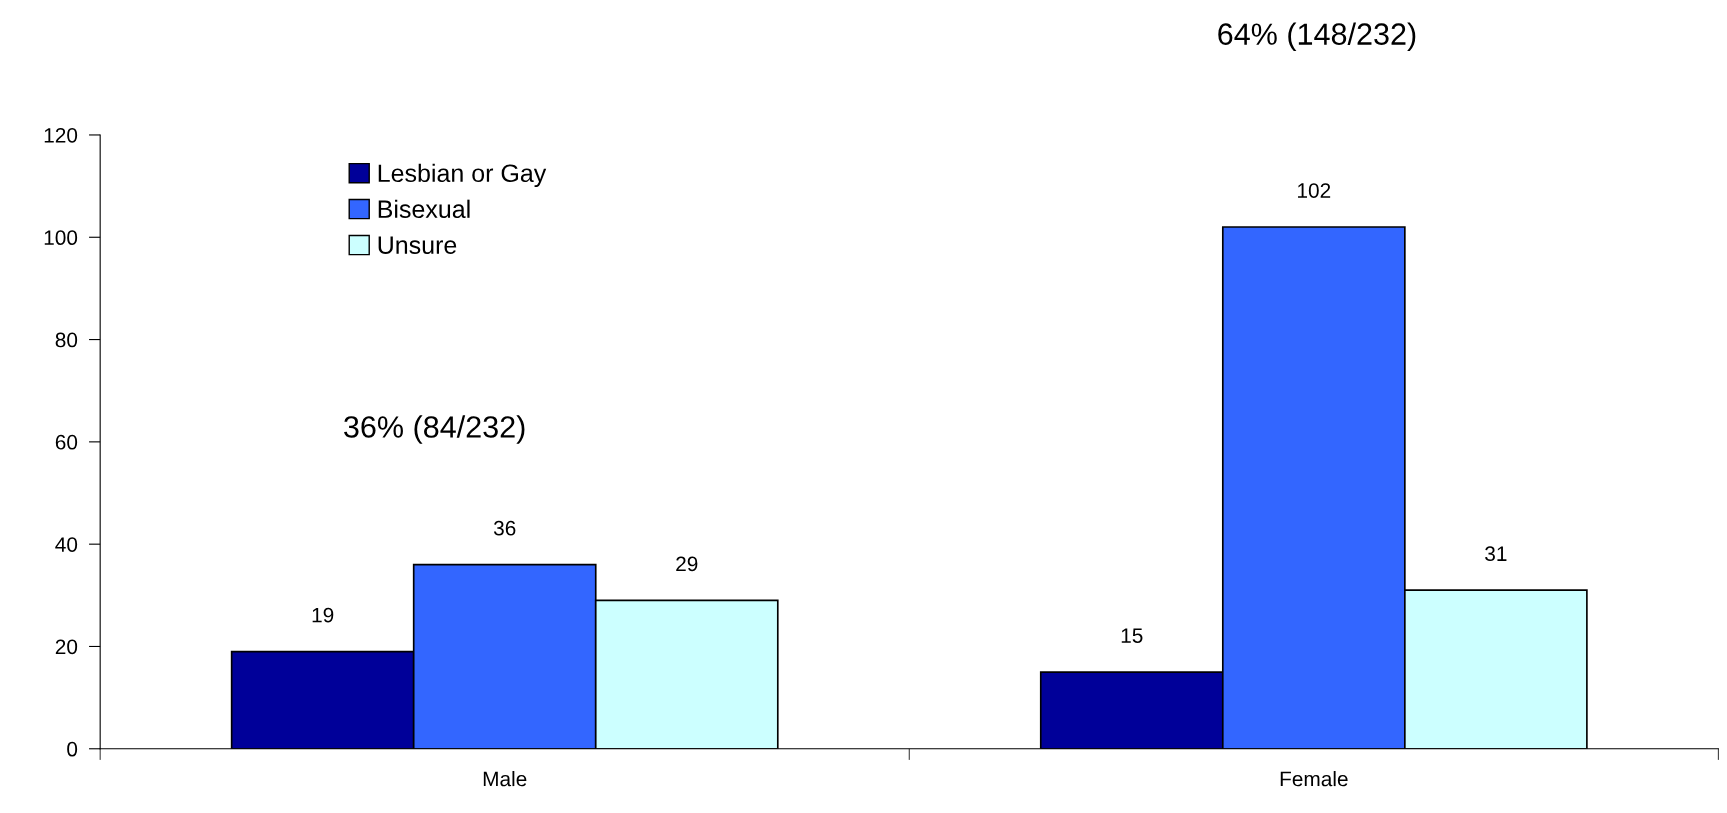  What do you see at coordinates (1317, 36) in the screenshot?
I see `text: 64% (148/232)` at bounding box center [1317, 36].